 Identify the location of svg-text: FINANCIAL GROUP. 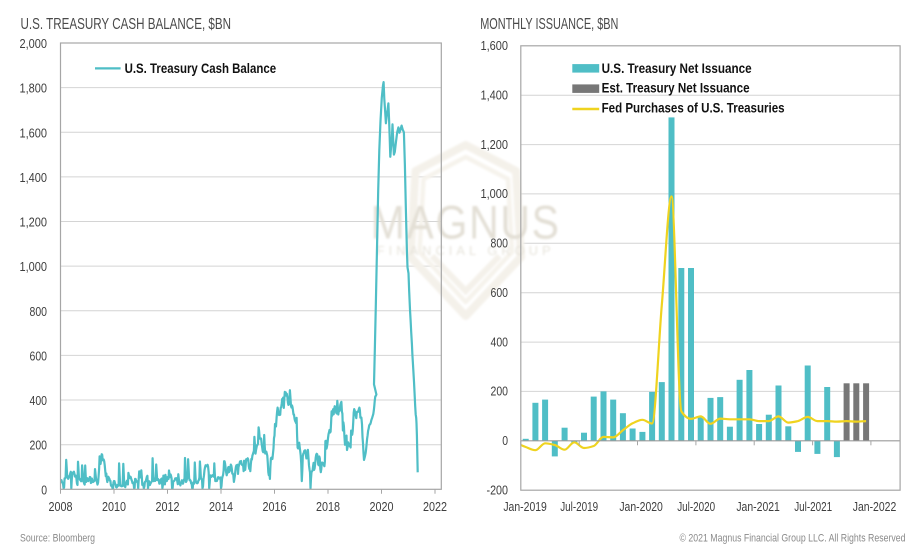
(466, 251).